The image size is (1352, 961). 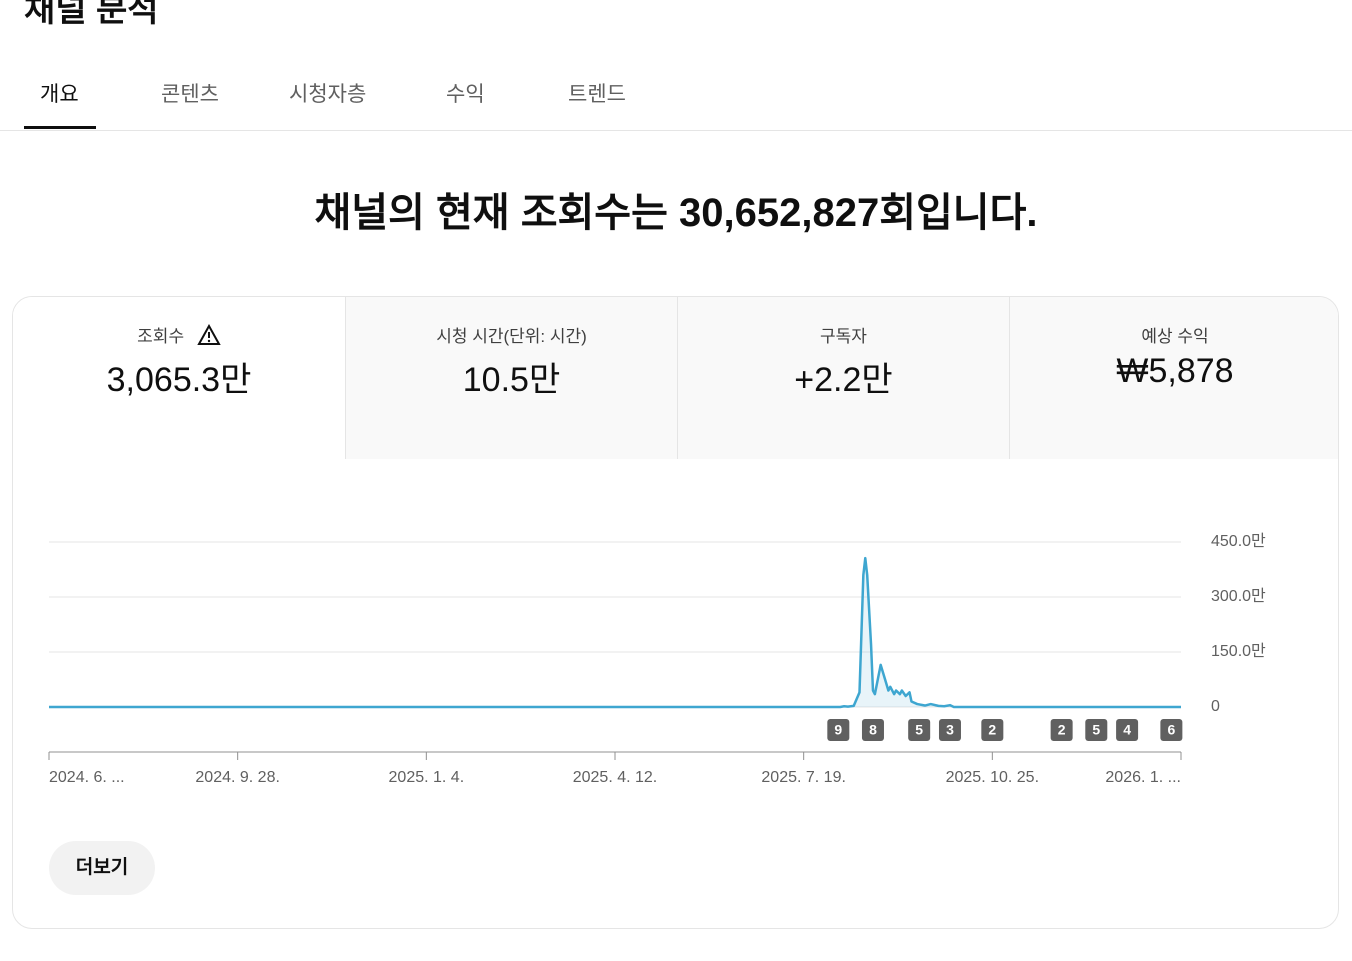 What do you see at coordinates (59, 94) in the screenshot?
I see `tab: 개요` at bounding box center [59, 94].